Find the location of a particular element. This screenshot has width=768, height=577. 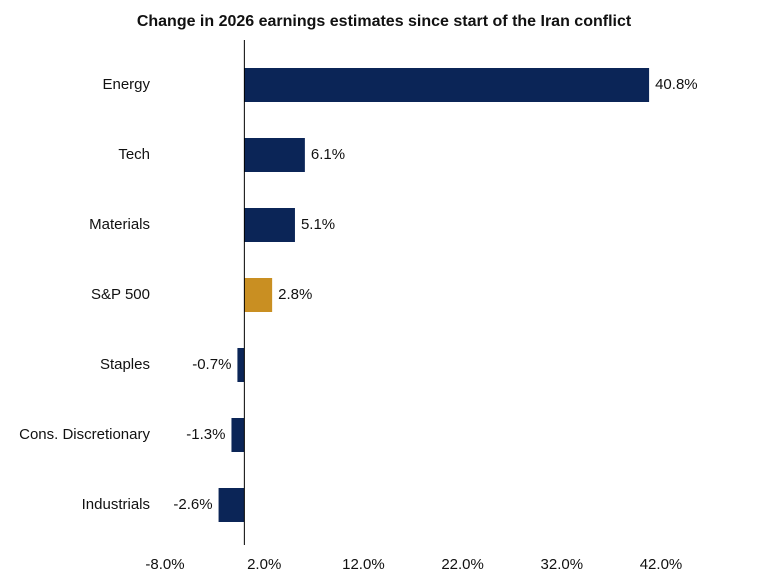

y-tick-label: Energy is located at coordinates (126, 84).